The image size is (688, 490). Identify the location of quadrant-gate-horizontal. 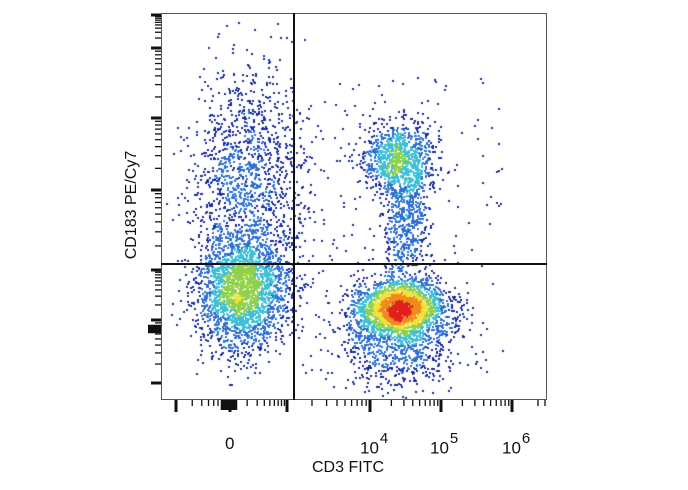
(354, 264).